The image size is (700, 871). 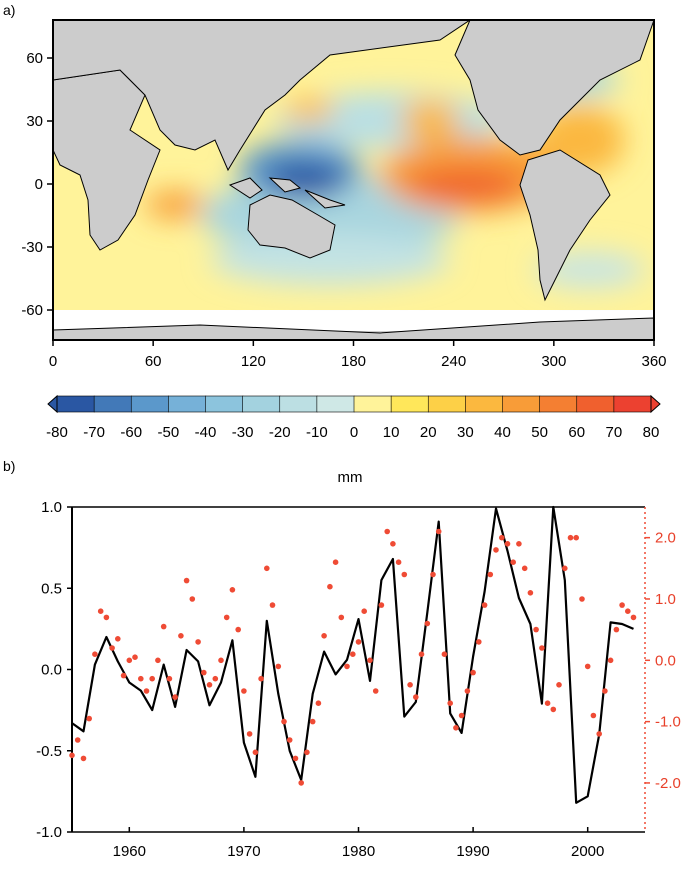 What do you see at coordinates (502, 432) in the screenshot?
I see `colorbar-tick-label: 40` at bounding box center [502, 432].